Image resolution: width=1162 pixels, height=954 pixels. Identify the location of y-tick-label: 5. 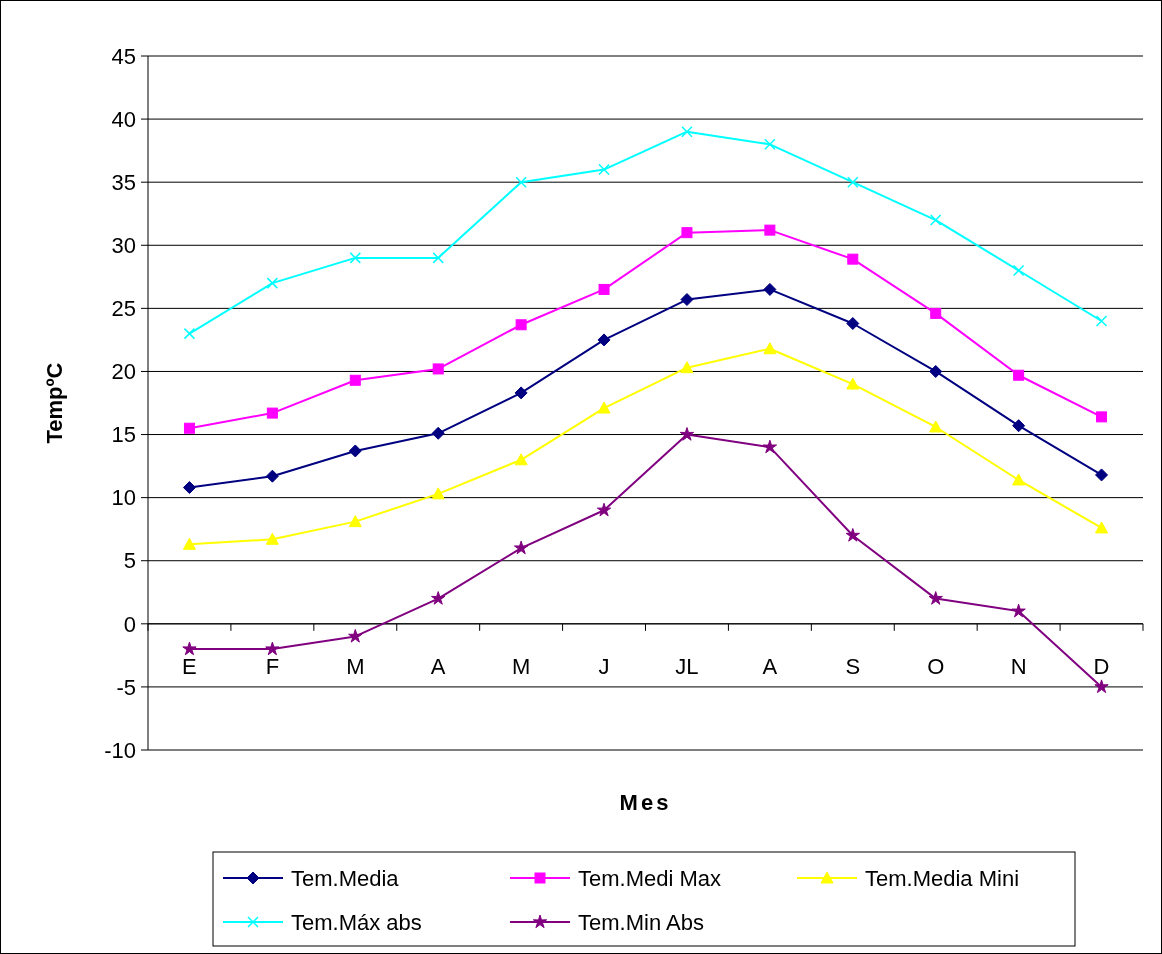
(129, 561).